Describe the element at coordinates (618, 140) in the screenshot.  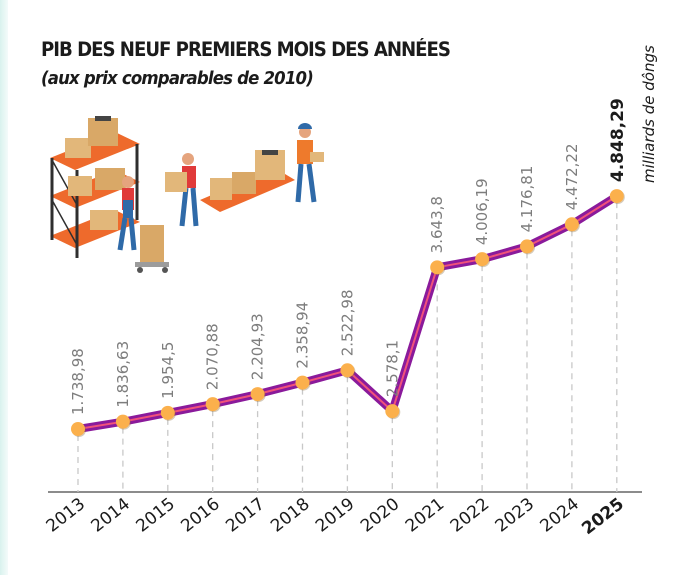
I see `value-label-2025: 4.848,29` at that location.